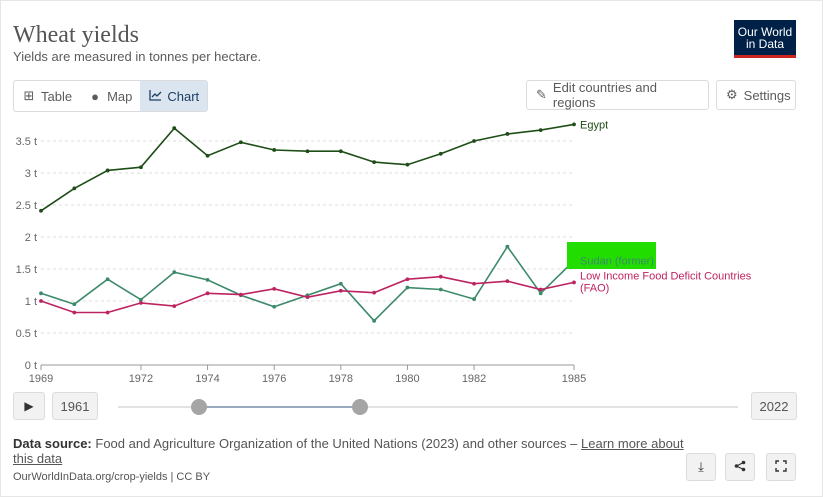 This screenshot has height=497, width=823. What do you see at coordinates (611, 255) in the screenshot?
I see `label-highlight` at bounding box center [611, 255].